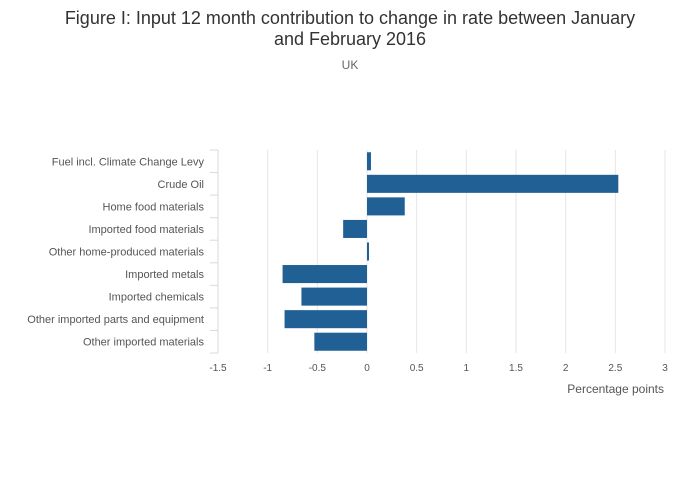 This screenshot has width=700, height=502. I want to click on category-label: Imported chemicals, so click(157, 298).